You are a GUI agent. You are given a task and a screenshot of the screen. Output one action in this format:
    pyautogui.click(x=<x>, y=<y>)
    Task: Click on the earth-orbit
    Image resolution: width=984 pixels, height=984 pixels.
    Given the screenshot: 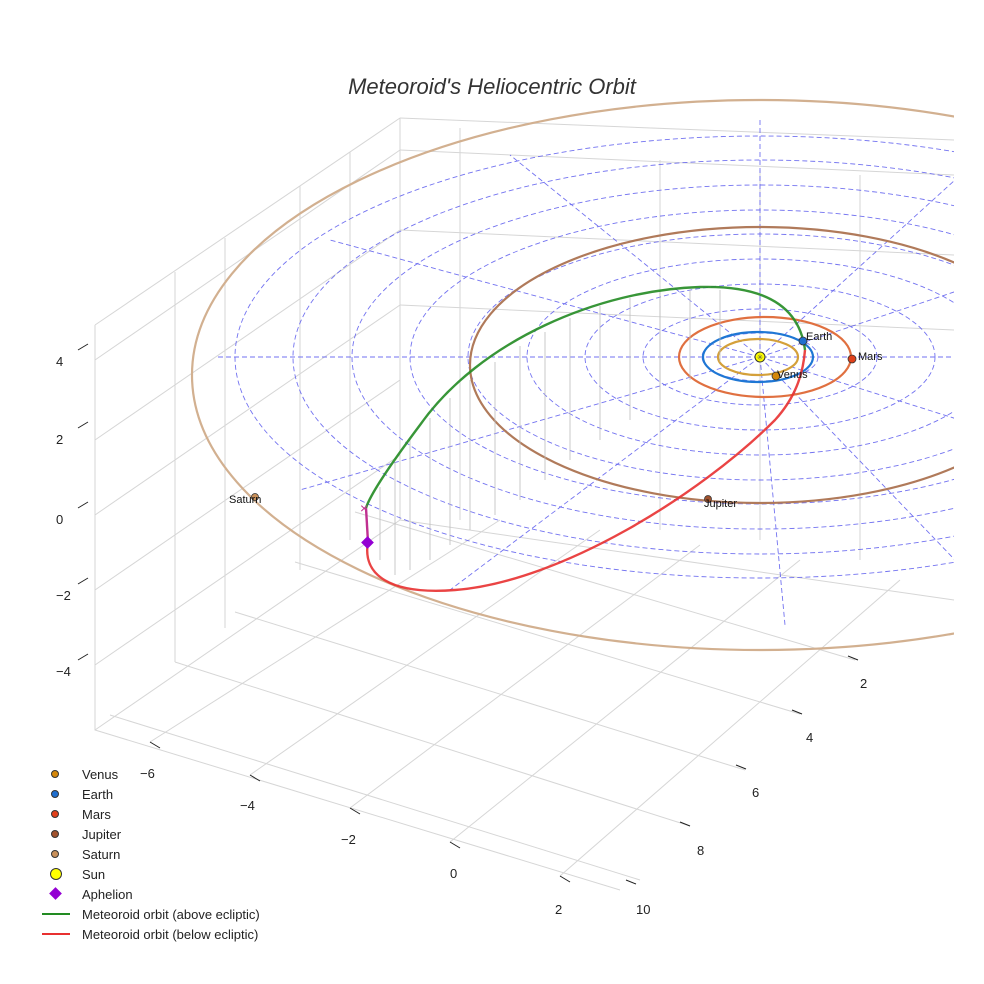 What is the action you would take?
    pyautogui.click(x=758, y=357)
    